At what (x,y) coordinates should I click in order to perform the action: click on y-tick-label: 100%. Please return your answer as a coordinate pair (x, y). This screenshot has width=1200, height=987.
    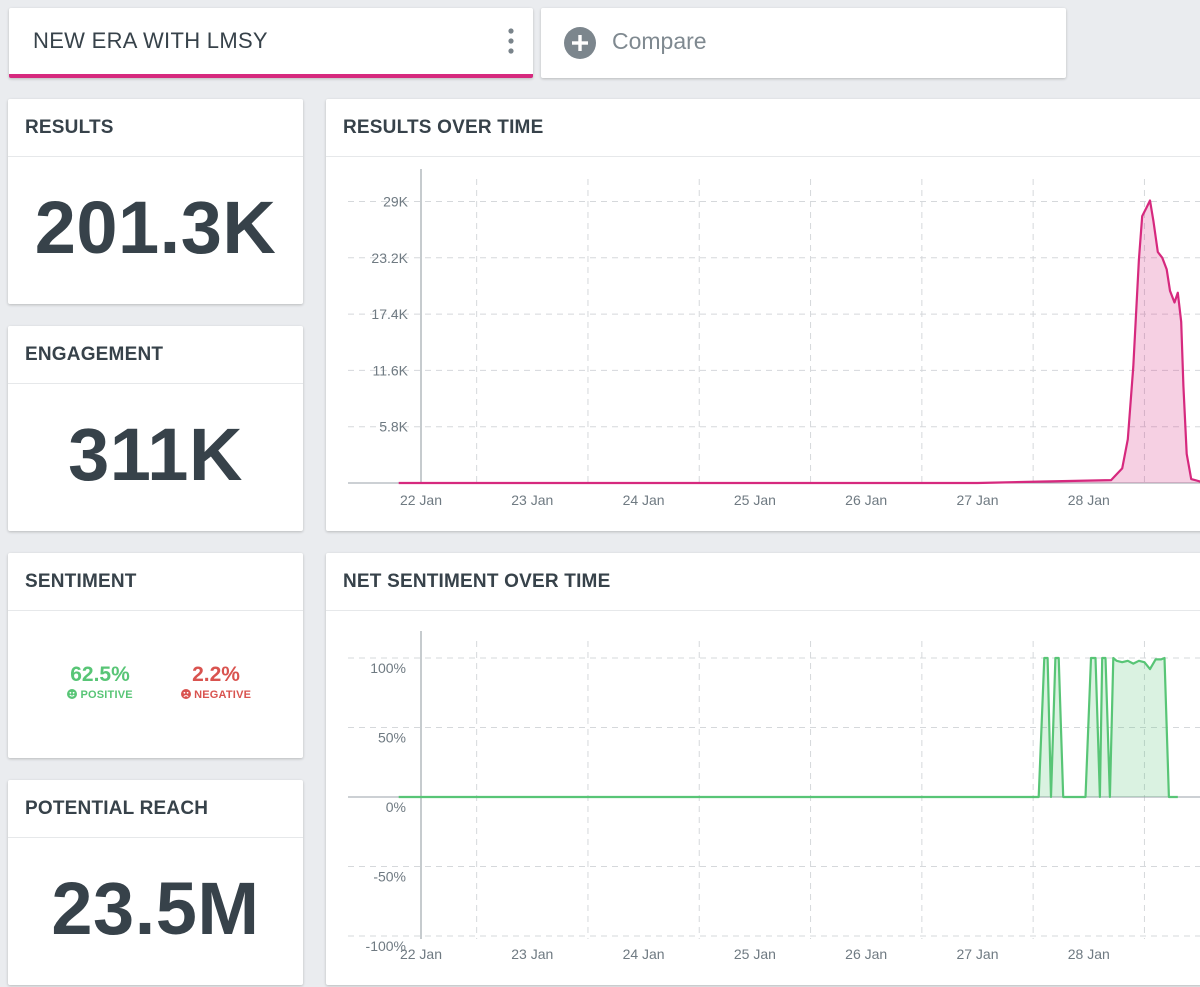
    Looking at the image, I should click on (388, 668).